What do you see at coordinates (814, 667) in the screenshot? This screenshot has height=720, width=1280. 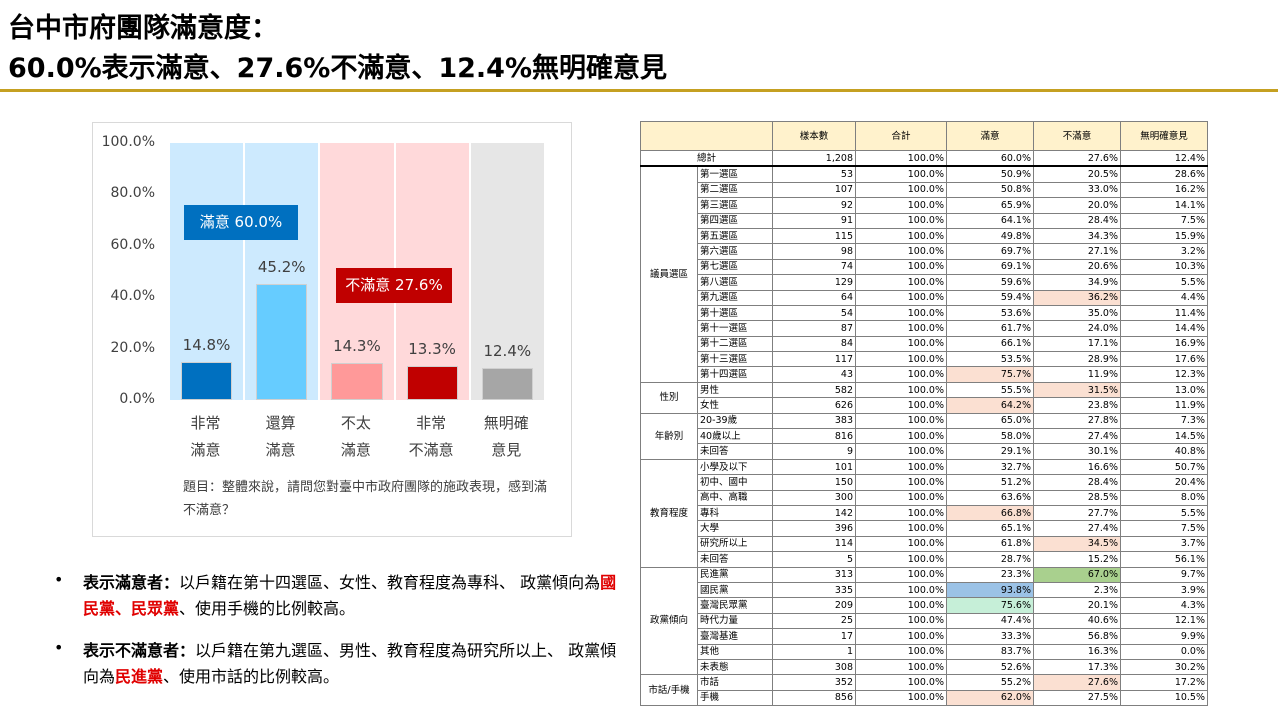 I see `cell: 308` at bounding box center [814, 667].